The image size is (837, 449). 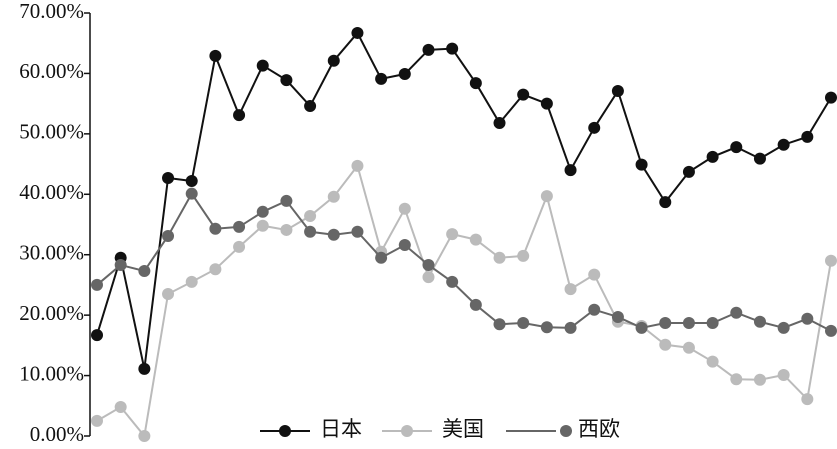 What do you see at coordinates (57, 433) in the screenshot?
I see `y-tick-label: 0.00%` at bounding box center [57, 433].